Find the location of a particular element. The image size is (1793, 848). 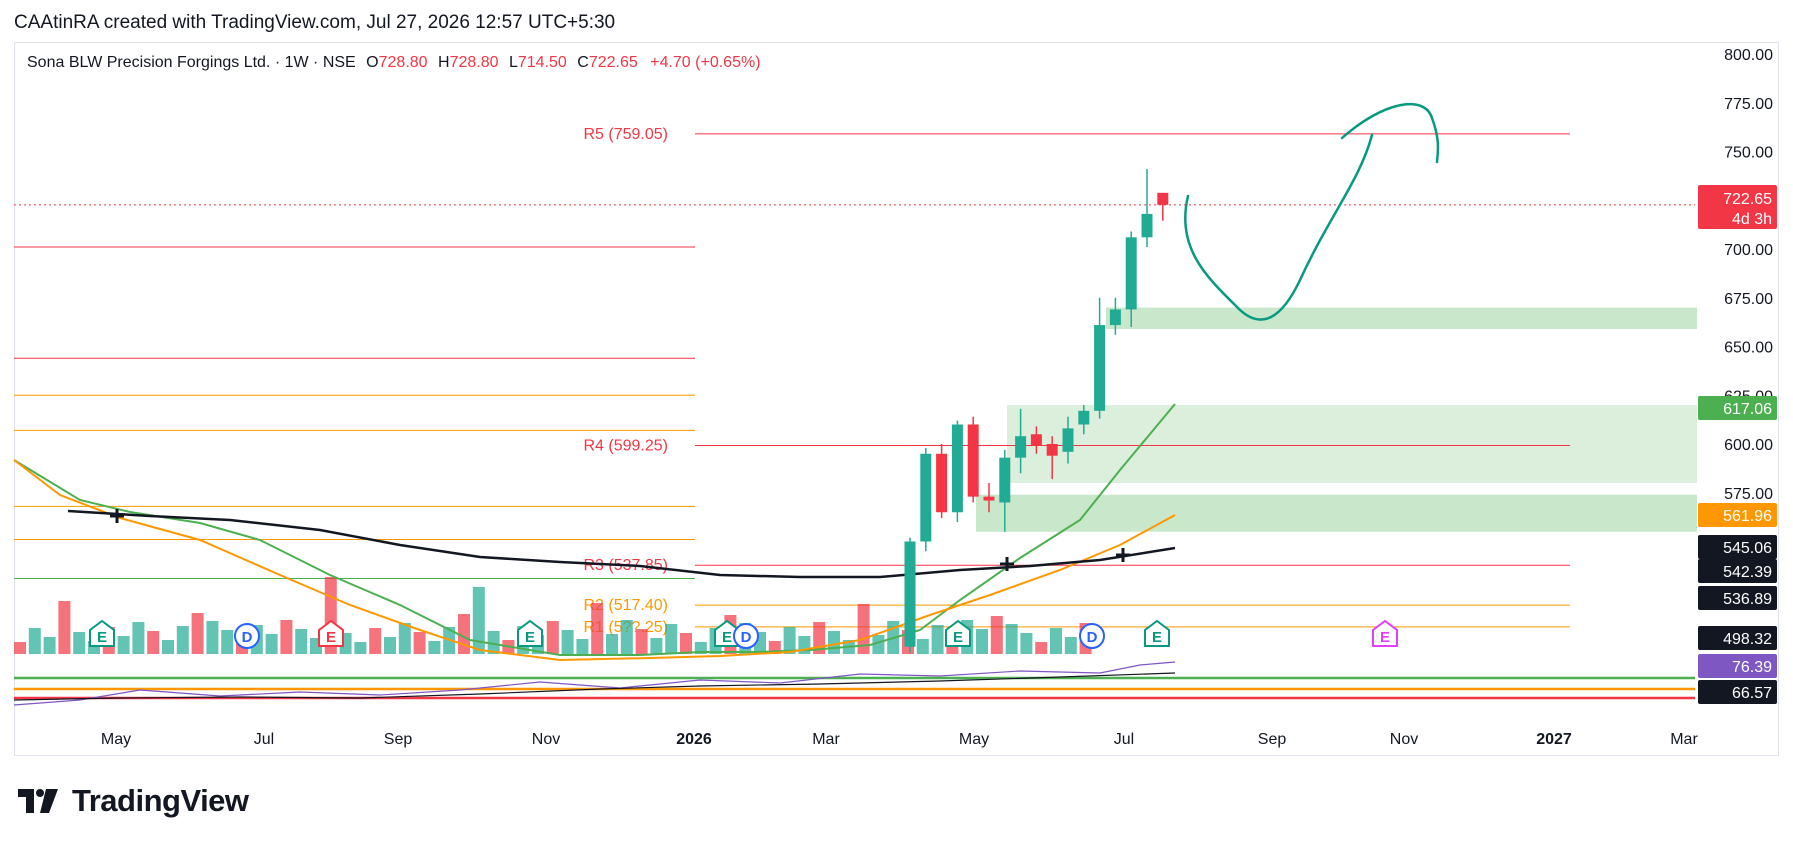

low-value: 714.50 is located at coordinates (542, 62).